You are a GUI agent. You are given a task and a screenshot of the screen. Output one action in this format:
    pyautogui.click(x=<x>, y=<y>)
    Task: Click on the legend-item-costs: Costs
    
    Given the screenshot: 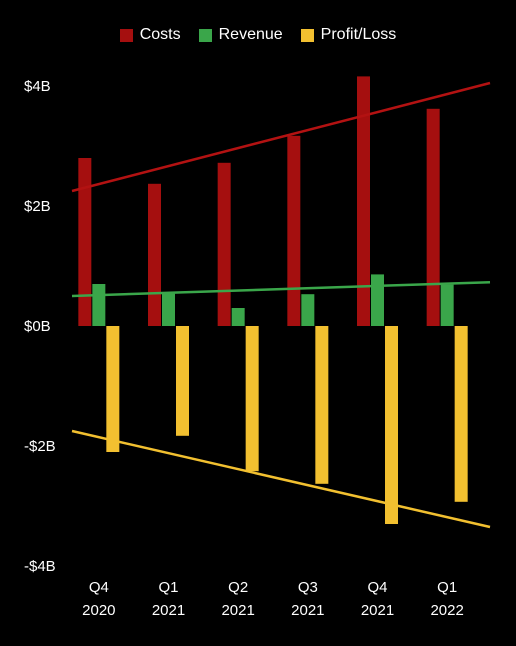 What is the action you would take?
    pyautogui.click(x=150, y=35)
    